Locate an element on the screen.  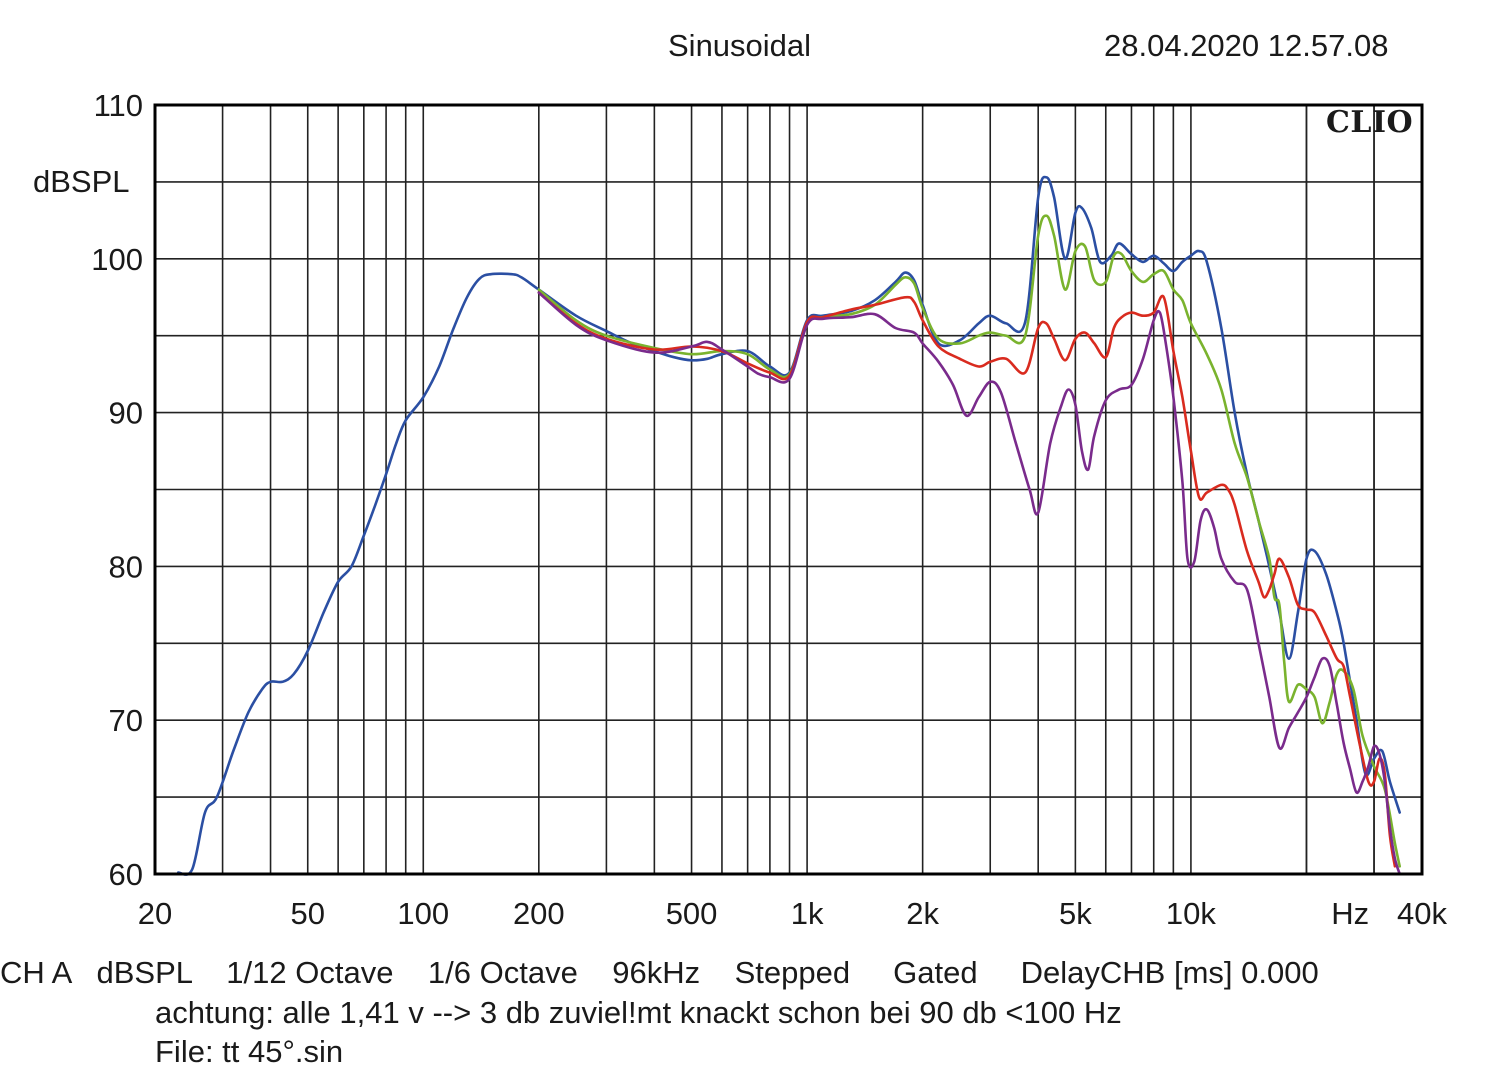
x-tick-label: 5k is located at coordinates (1075, 913).